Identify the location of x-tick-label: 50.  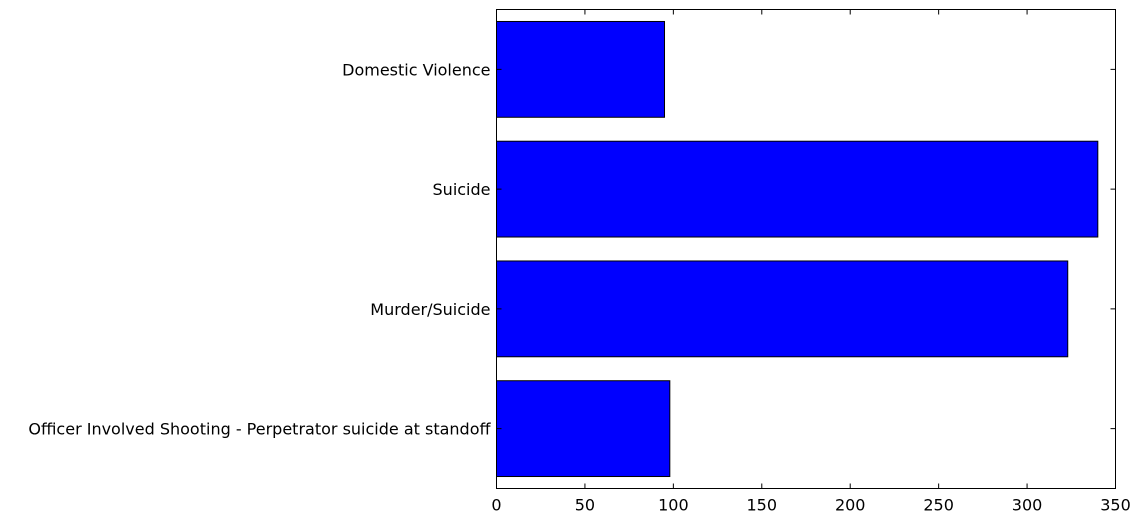
(585, 505).